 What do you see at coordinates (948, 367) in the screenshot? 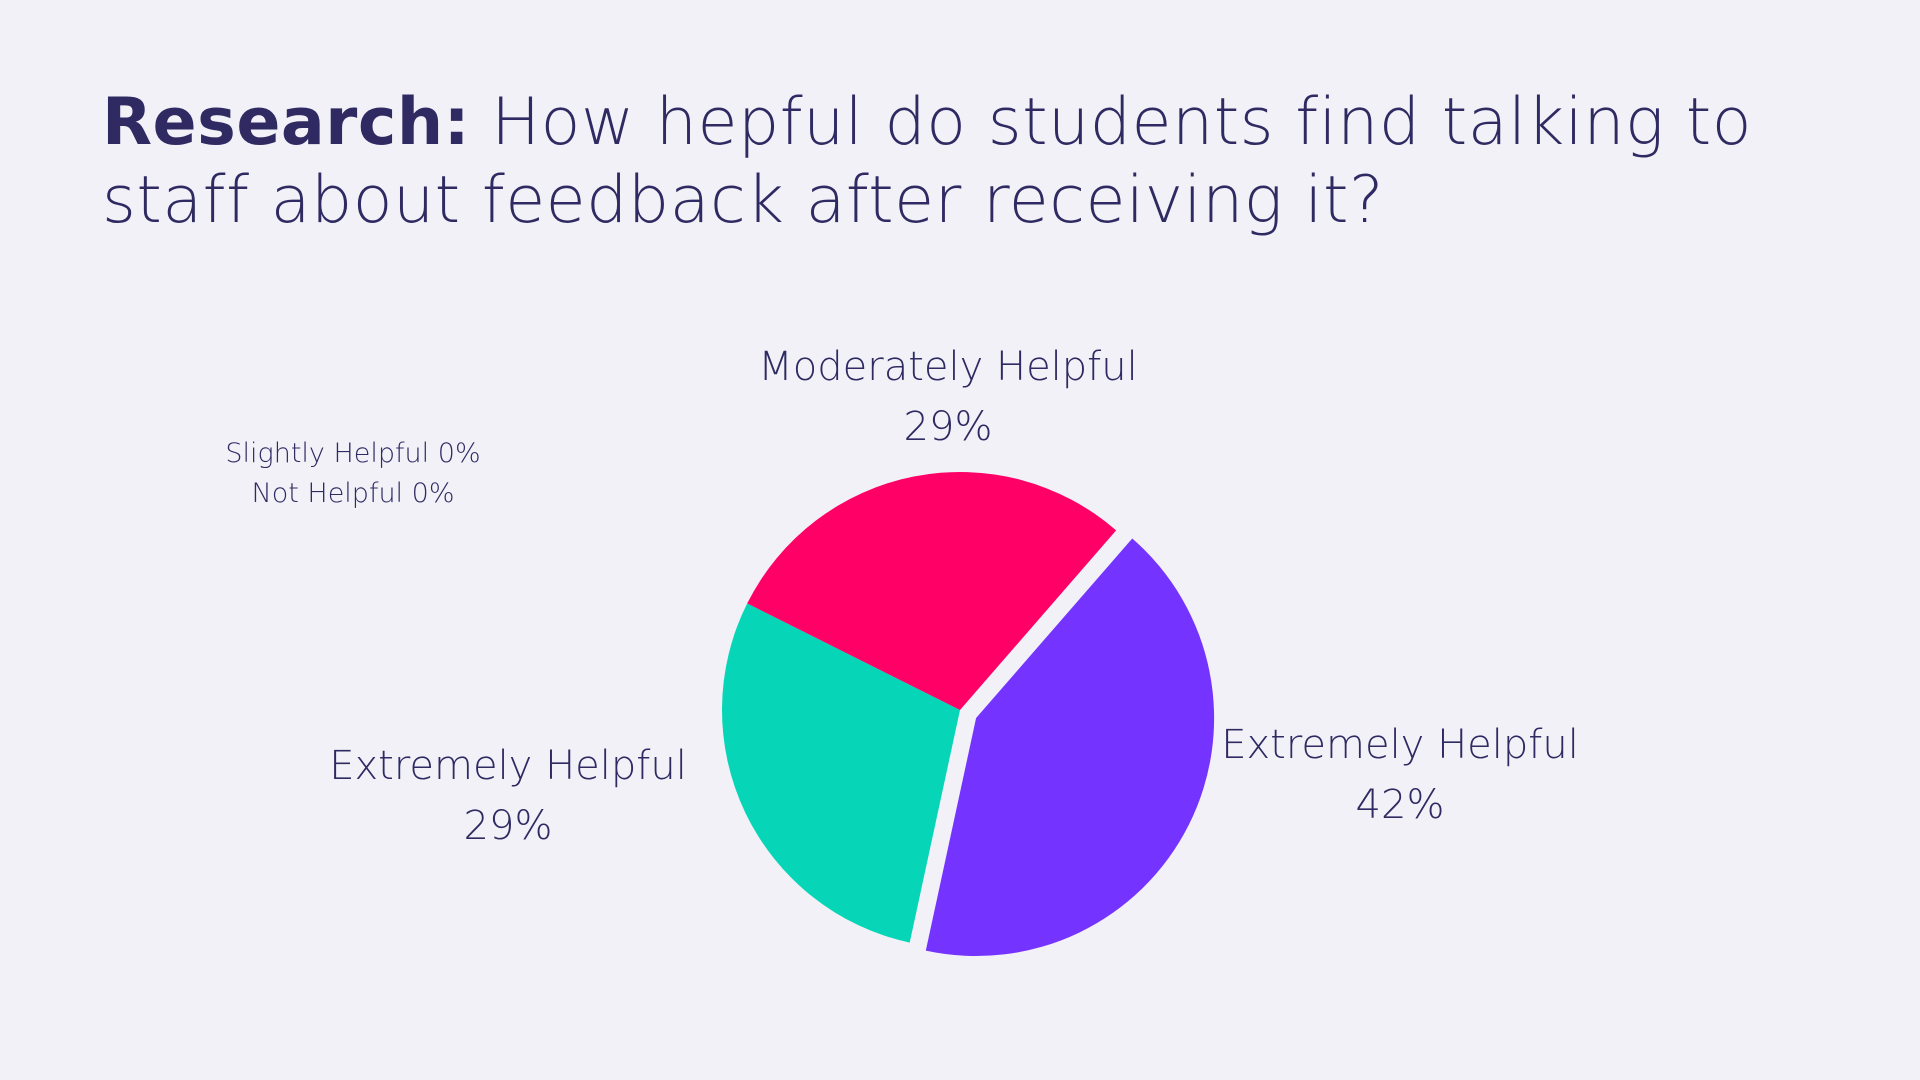
I see `slice-label-name: Moderately Helpful` at bounding box center [948, 367].